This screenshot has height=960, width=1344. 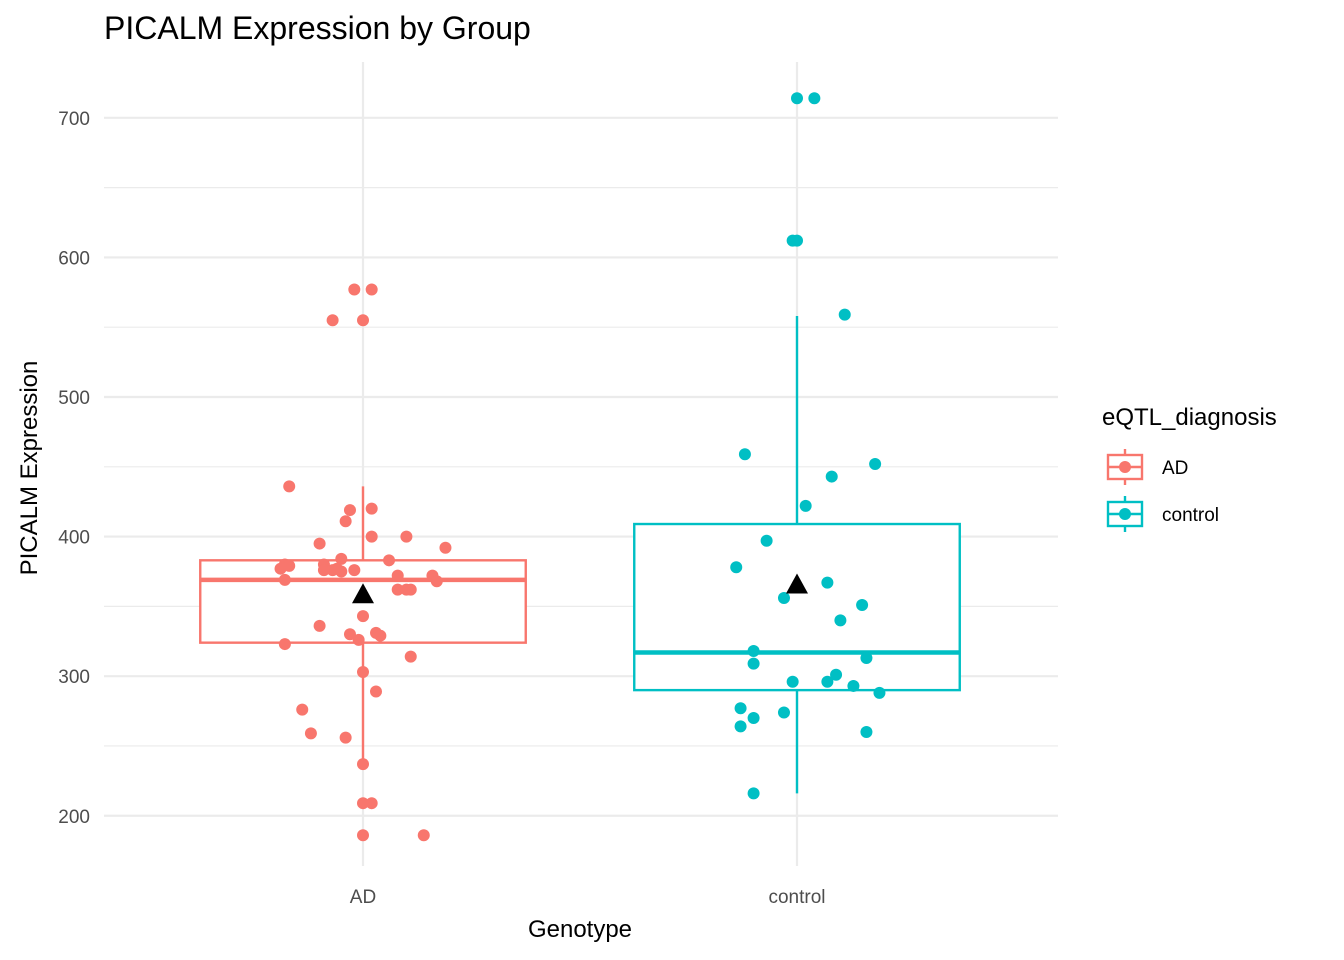 What do you see at coordinates (74, 398) in the screenshot?
I see `y-tick-label: 500` at bounding box center [74, 398].